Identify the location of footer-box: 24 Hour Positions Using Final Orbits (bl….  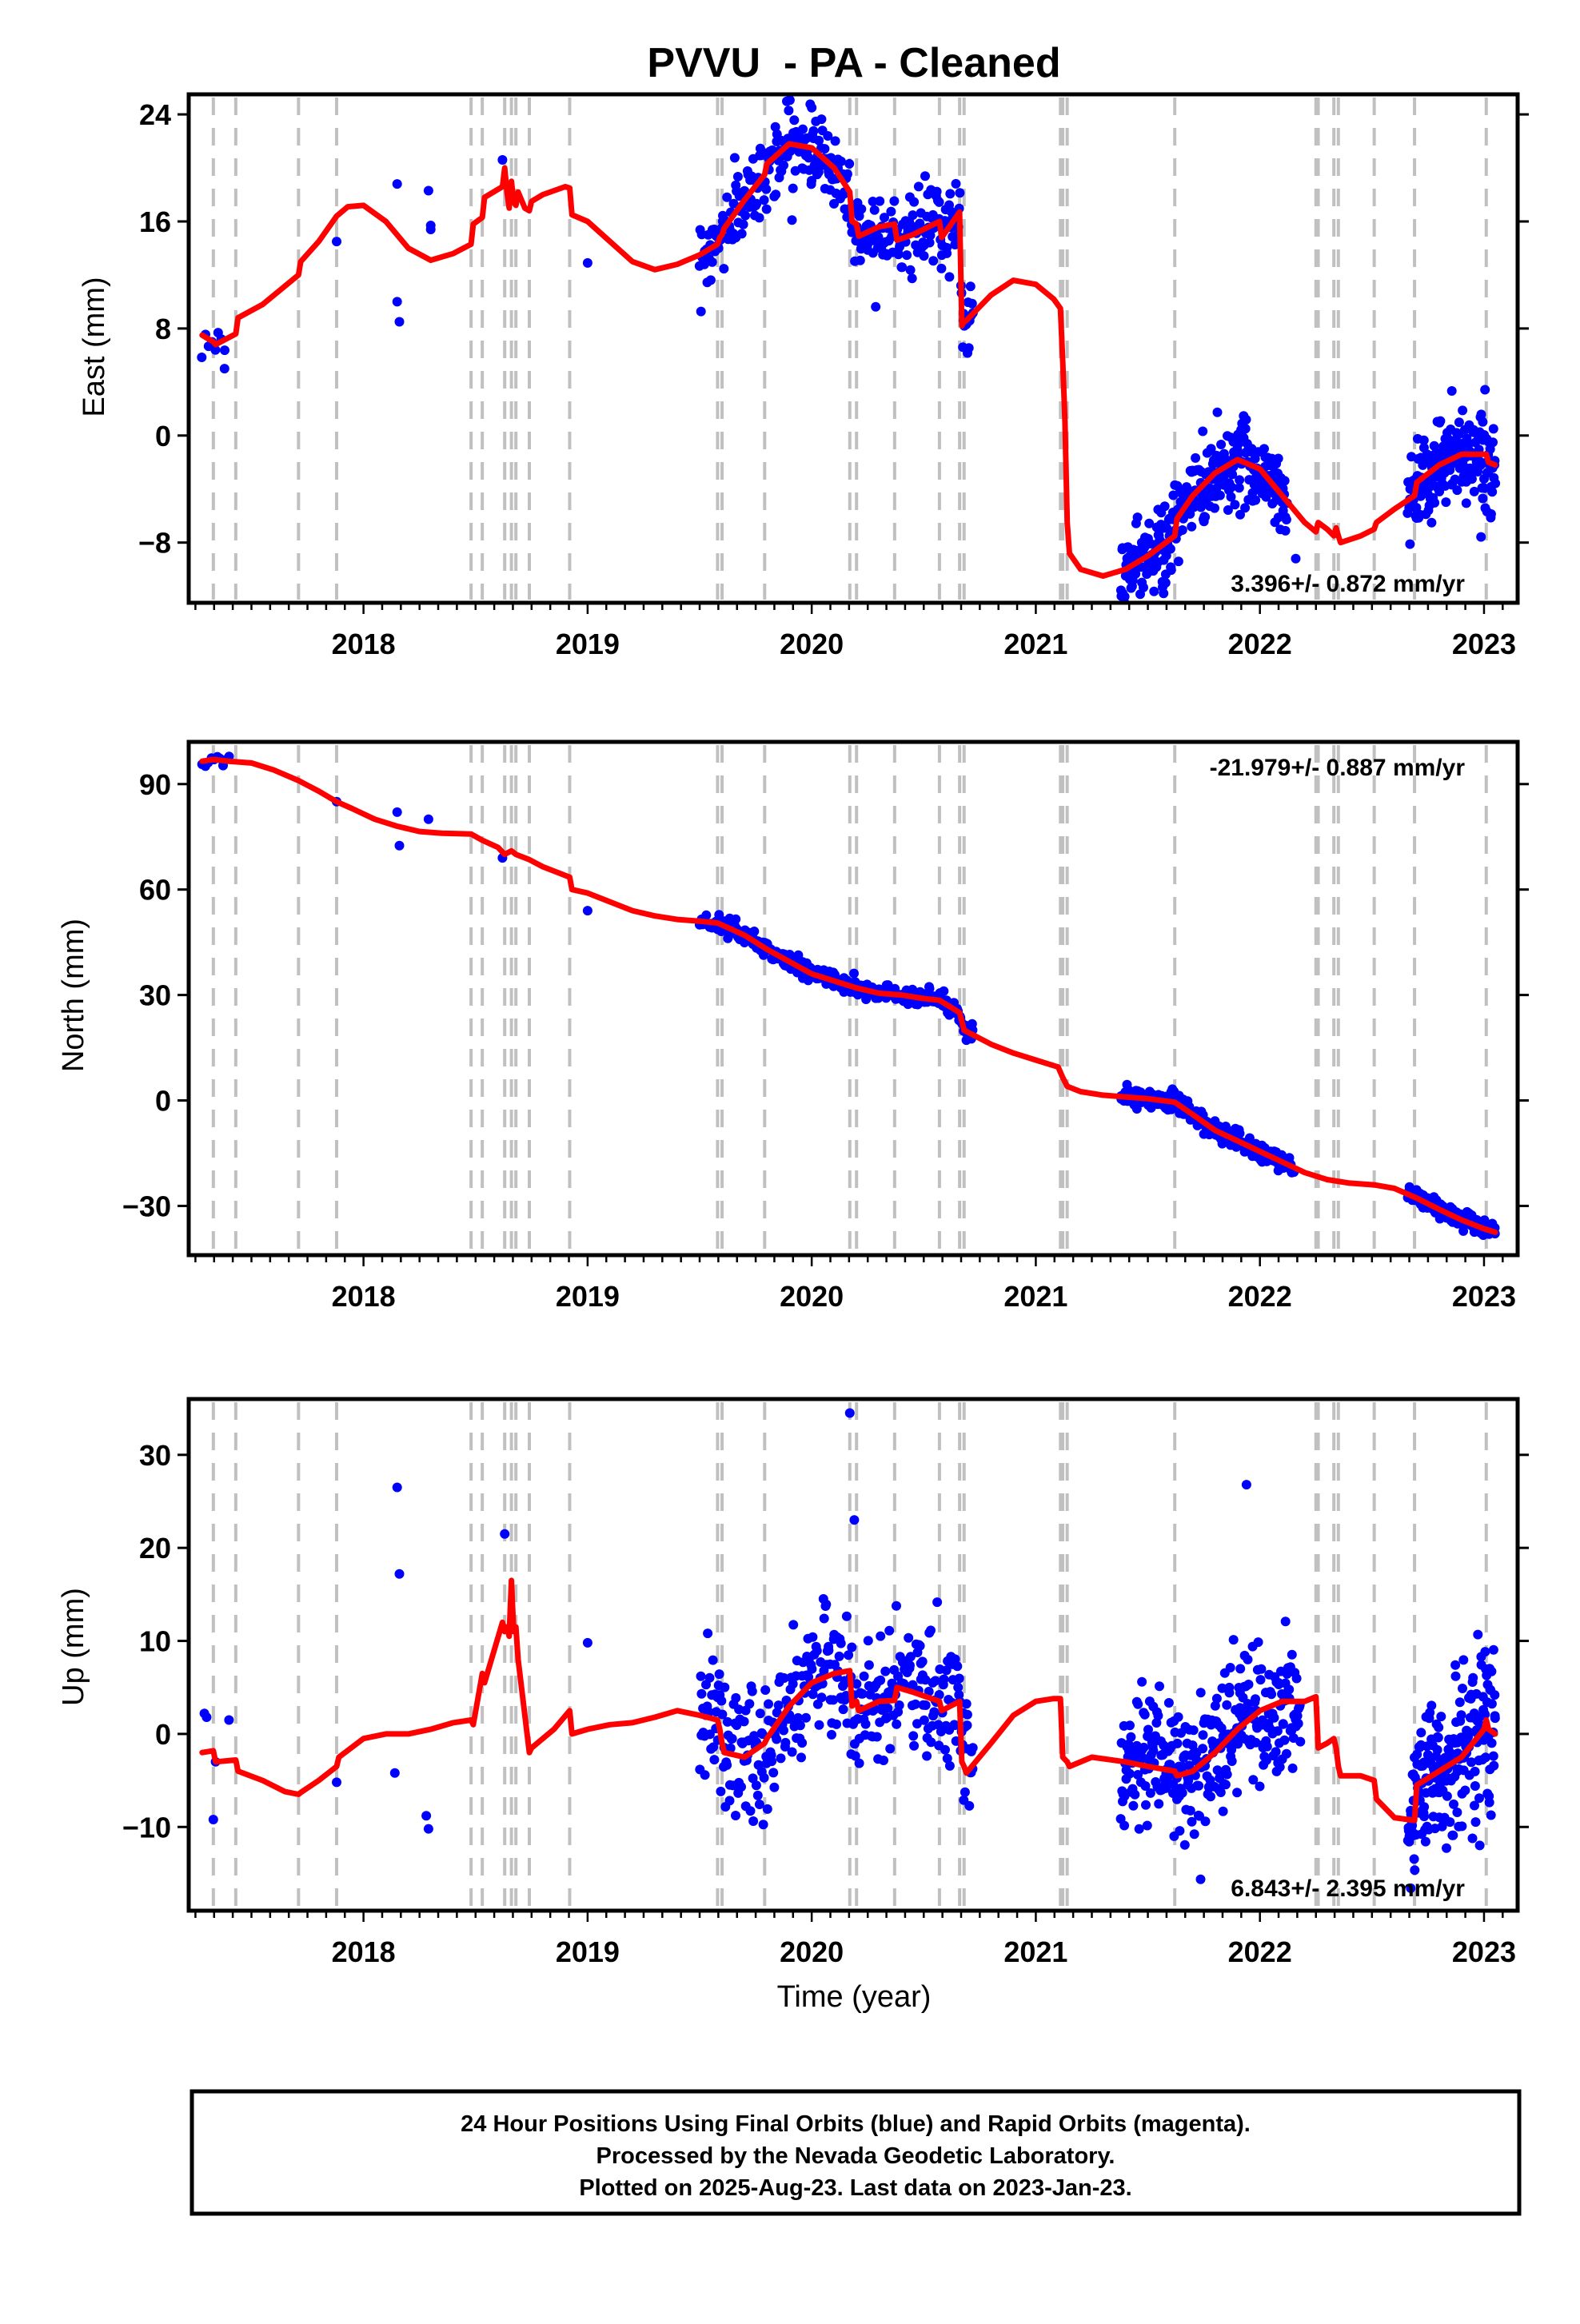
(856, 2153).